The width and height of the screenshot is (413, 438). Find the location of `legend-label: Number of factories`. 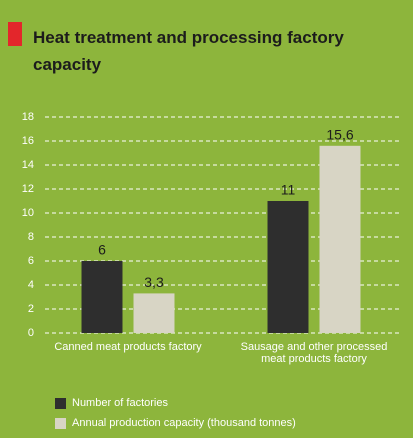

legend-label: Number of factories is located at coordinates (120, 403).